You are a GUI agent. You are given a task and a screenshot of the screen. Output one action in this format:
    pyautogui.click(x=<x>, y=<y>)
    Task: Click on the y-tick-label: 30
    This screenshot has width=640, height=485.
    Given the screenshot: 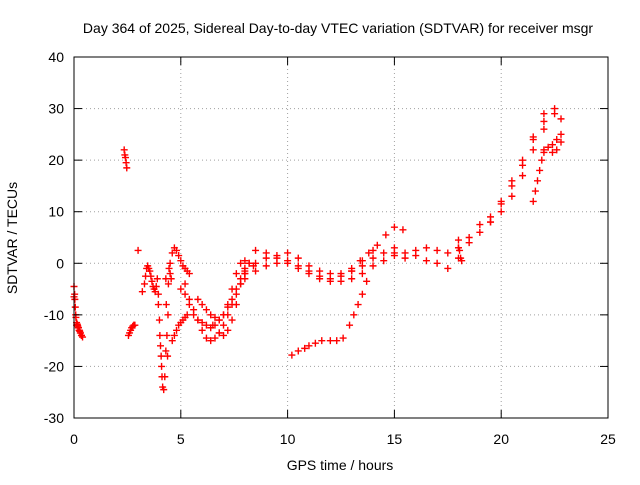 What is the action you would take?
    pyautogui.click(x=56, y=109)
    